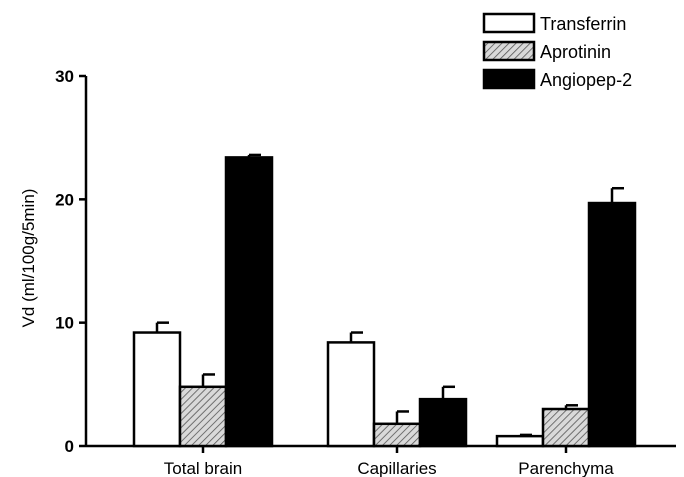 The height and width of the screenshot is (477, 684). I want to click on bar-aprotinin-capillaries, so click(397, 435).